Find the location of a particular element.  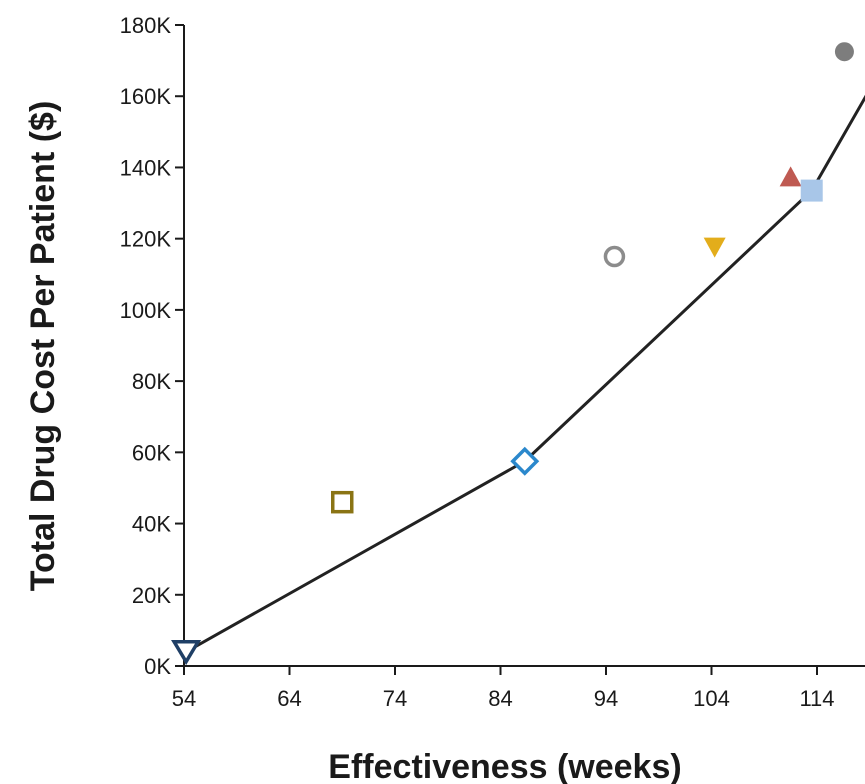

y-axis-title: Total Drug Cost Per Patient ($) is located at coordinates (43, 346).